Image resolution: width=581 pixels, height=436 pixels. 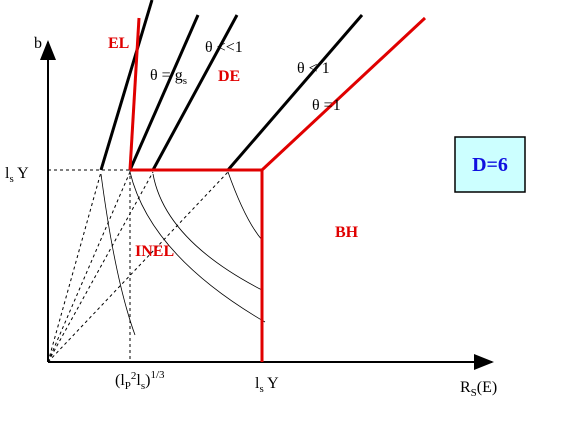 I want to click on box-label: D=6, so click(x=490, y=165).